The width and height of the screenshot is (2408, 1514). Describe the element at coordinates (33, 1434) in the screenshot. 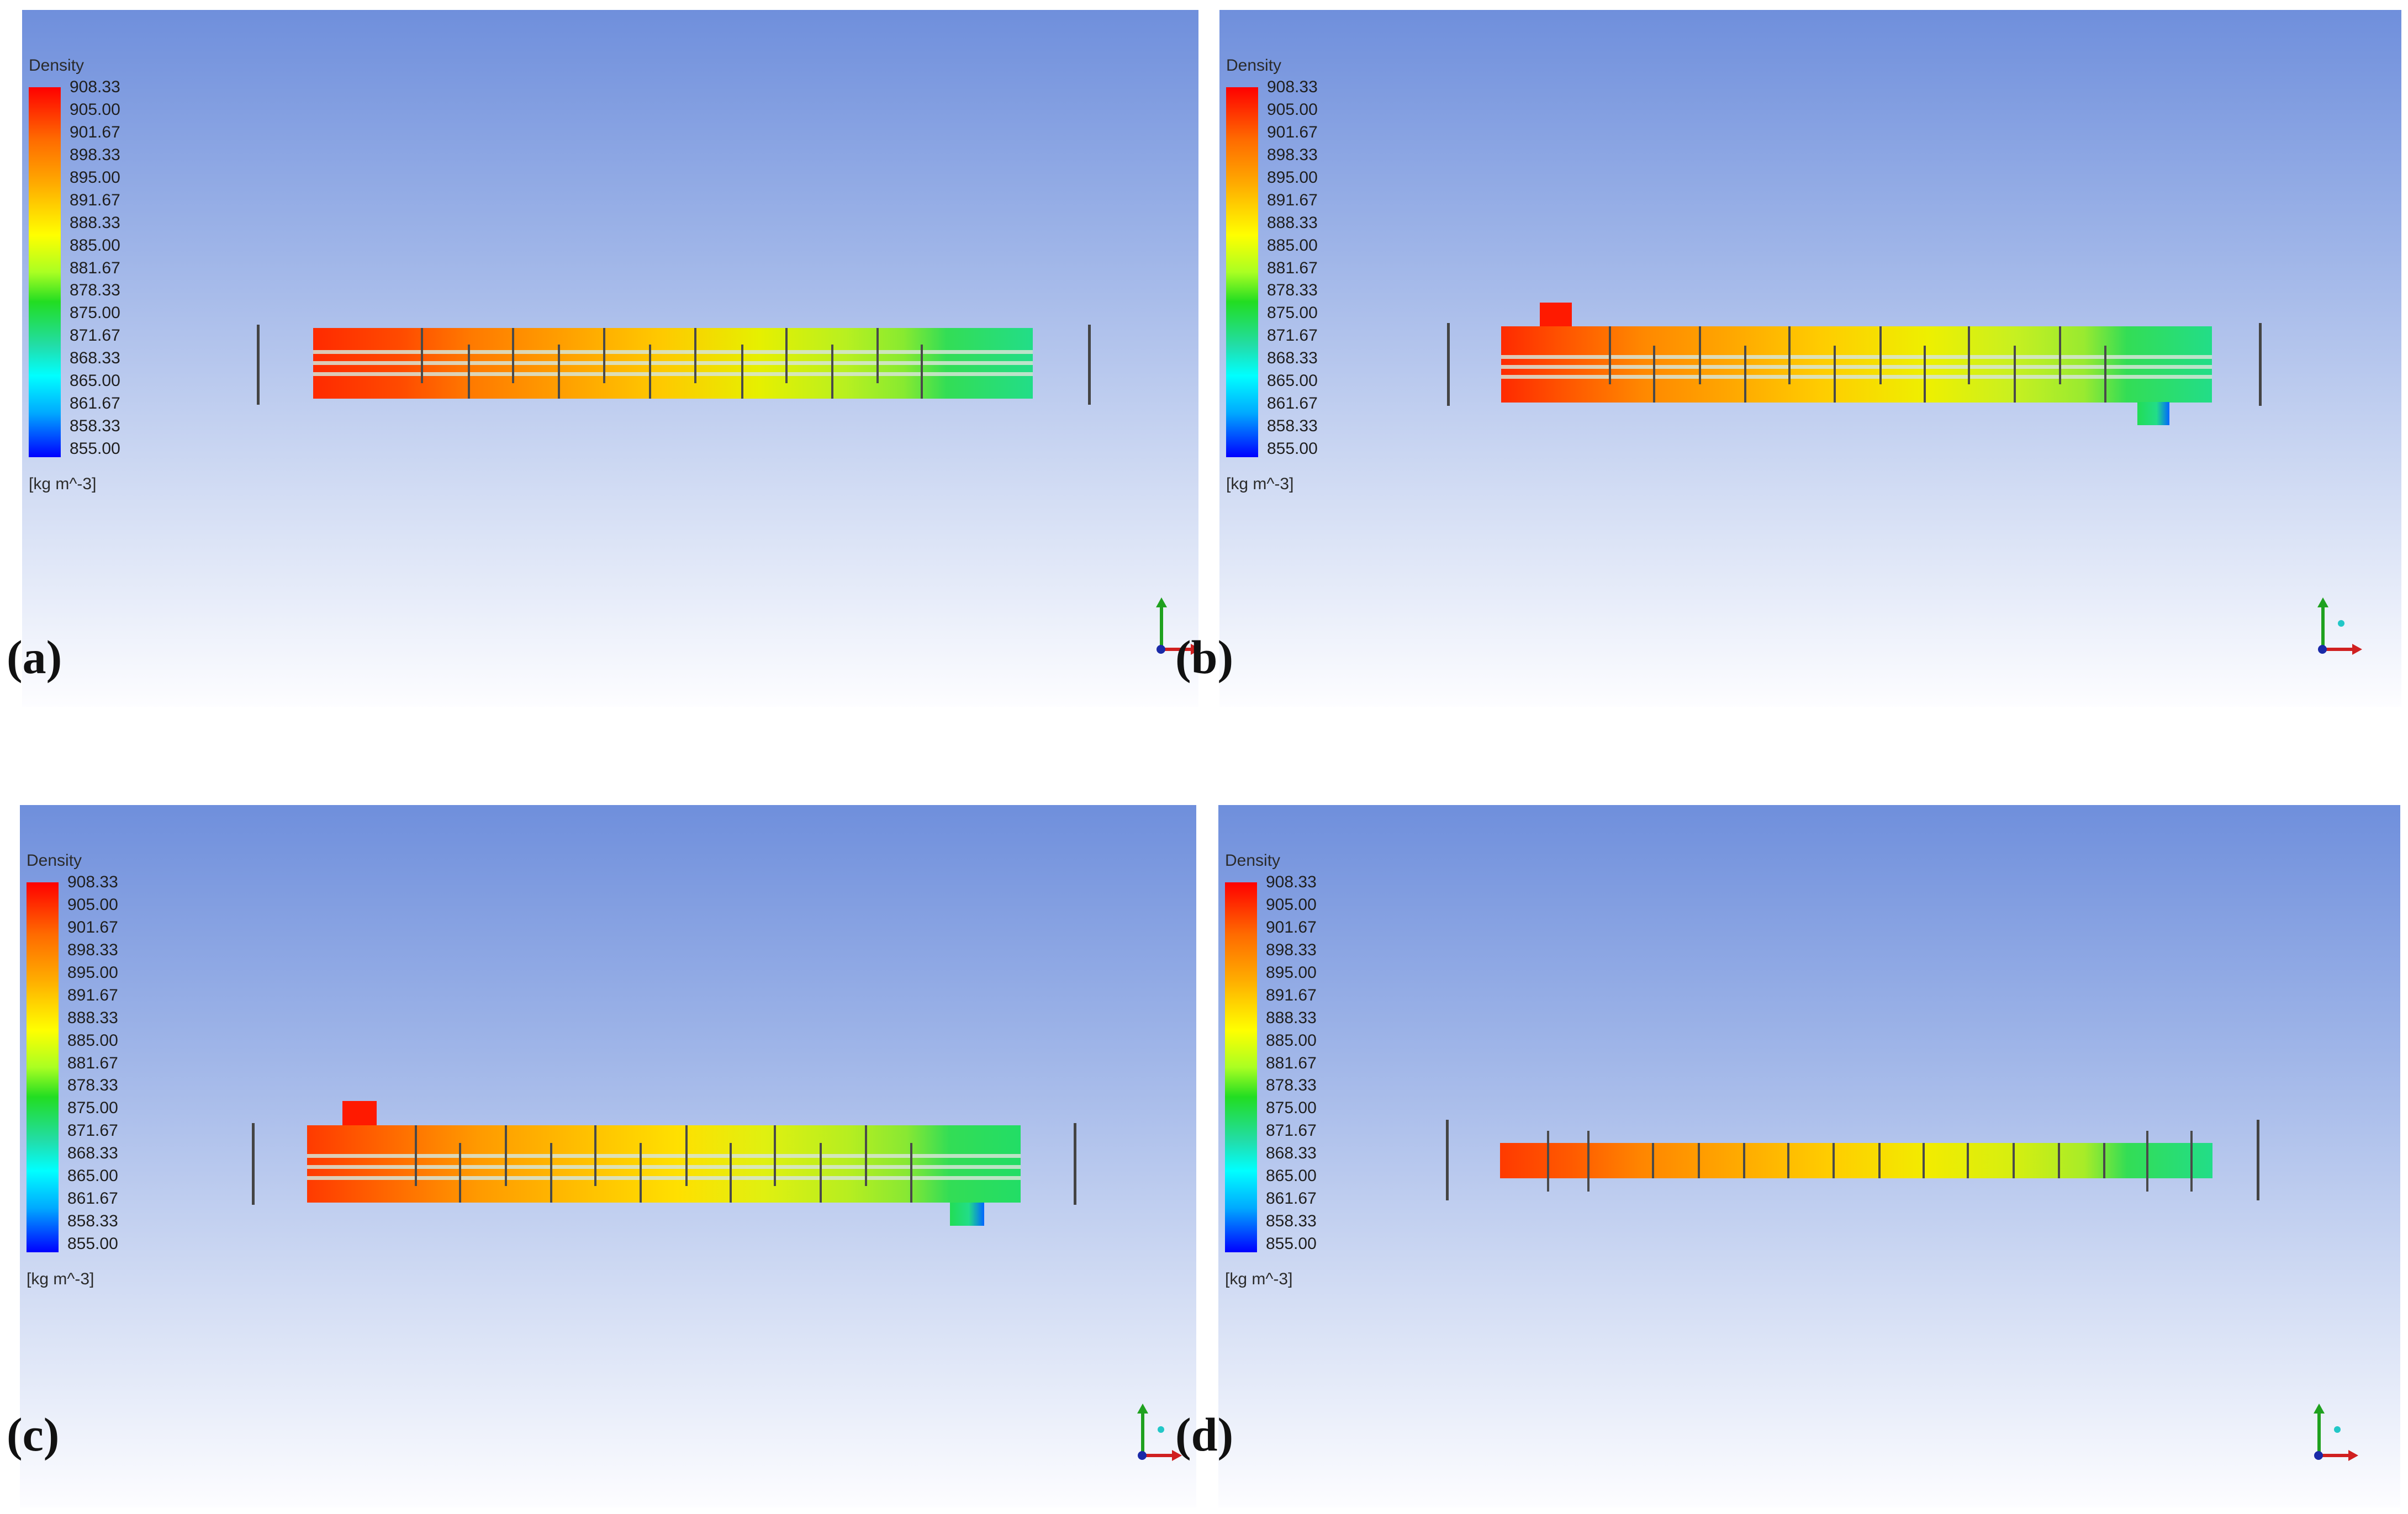

I see `panel-label-c: (c)` at that location.